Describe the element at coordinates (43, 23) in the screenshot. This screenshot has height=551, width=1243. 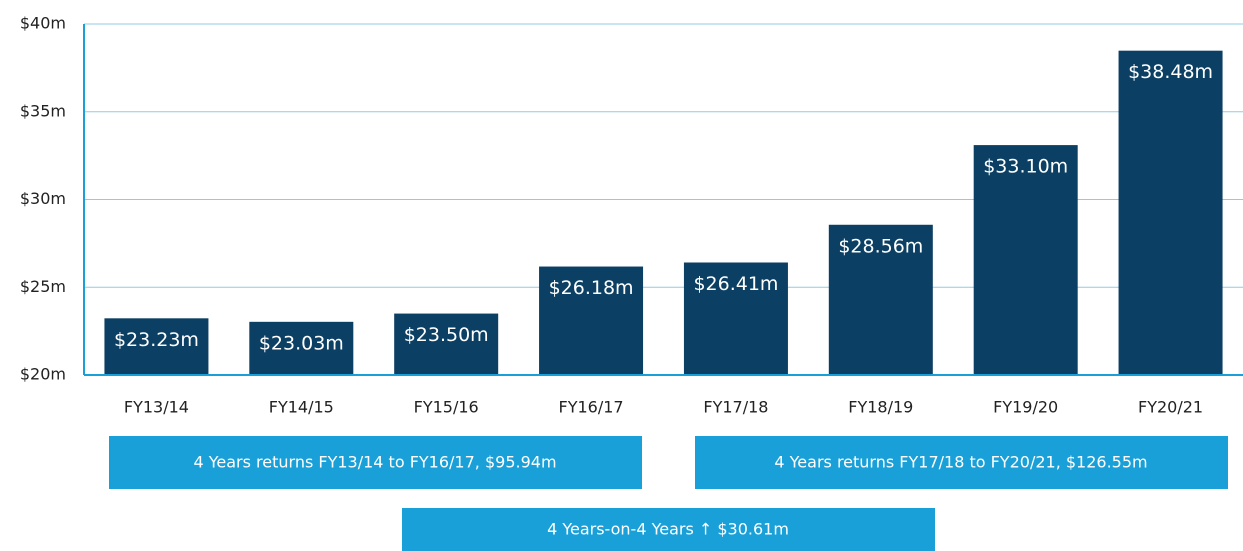
I see `y-tick-label: $40m` at that location.